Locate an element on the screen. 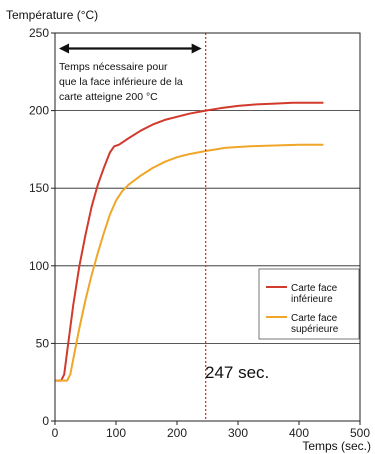  y-axis-title: Température (°C) is located at coordinates (52, 15).